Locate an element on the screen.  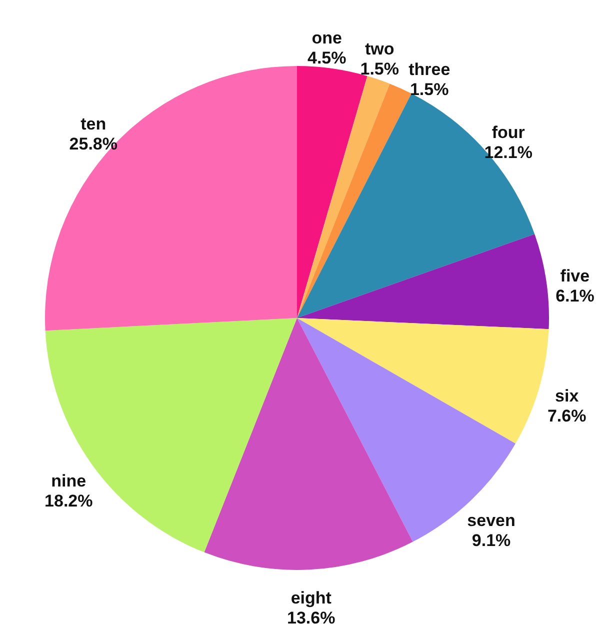
data-label: 7.6% is located at coordinates (566, 416).